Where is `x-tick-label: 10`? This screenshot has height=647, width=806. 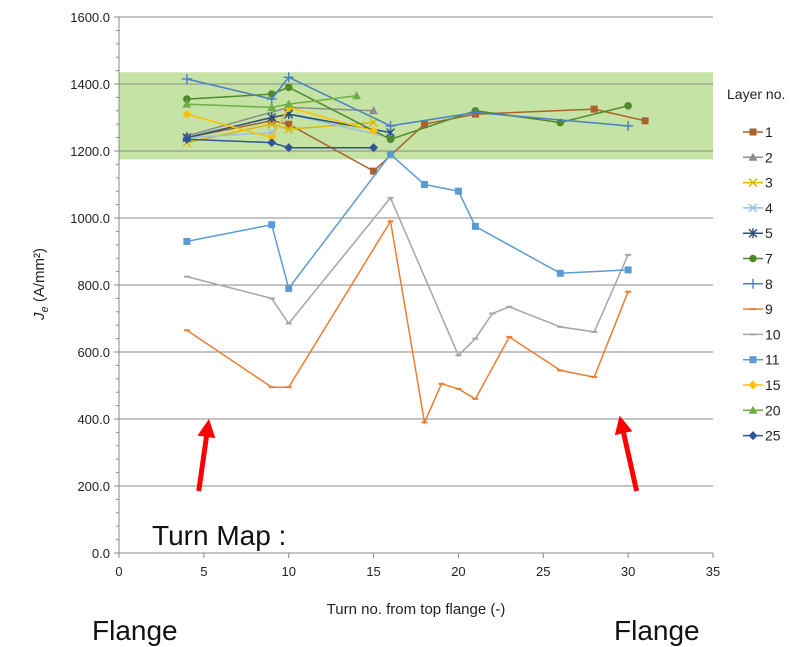 x-tick-label: 10 is located at coordinates (288, 571).